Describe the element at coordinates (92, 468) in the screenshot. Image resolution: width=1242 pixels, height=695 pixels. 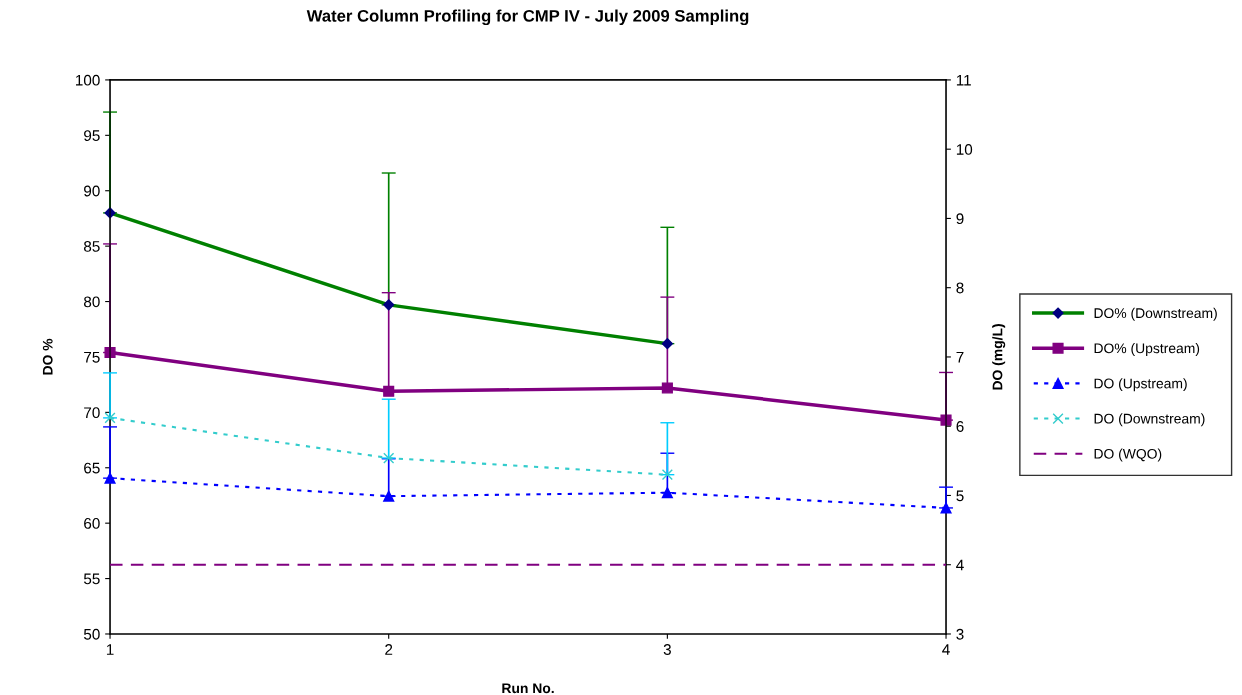
I see `y-tick-label: 65` at that location.